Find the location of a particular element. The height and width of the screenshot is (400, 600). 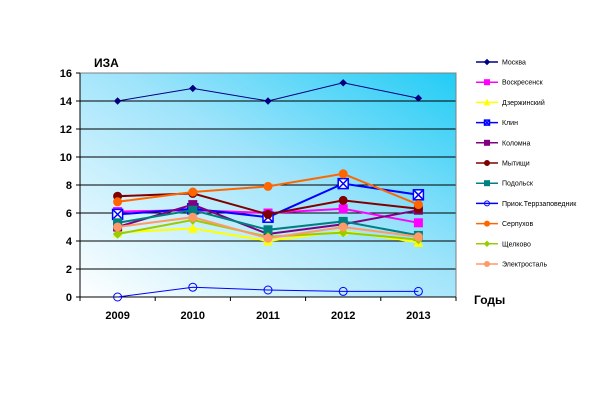

legend-item: Коломна is located at coordinates (503, 143).